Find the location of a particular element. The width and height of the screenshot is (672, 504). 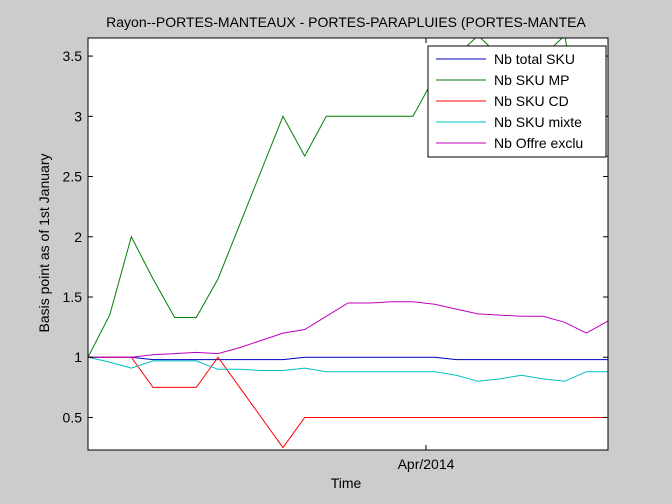

legend-label: Nb SKU mixte is located at coordinates (538, 122).